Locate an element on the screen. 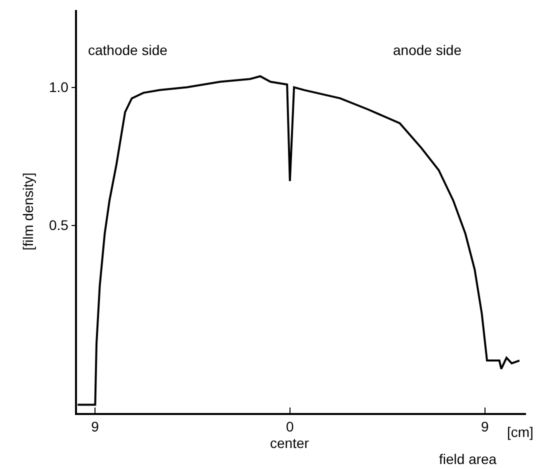 The image size is (536, 469). x-axis-title: [cm] is located at coordinates (520, 432).